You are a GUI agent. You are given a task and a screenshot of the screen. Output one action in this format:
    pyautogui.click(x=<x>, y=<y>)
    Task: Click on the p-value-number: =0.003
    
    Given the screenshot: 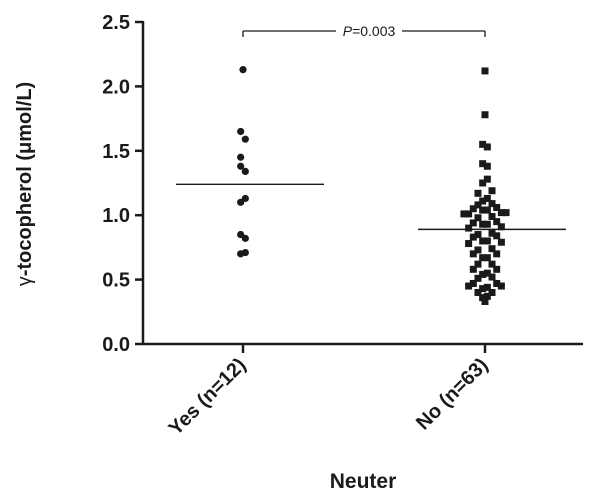 What is the action you would take?
    pyautogui.click(x=373, y=31)
    